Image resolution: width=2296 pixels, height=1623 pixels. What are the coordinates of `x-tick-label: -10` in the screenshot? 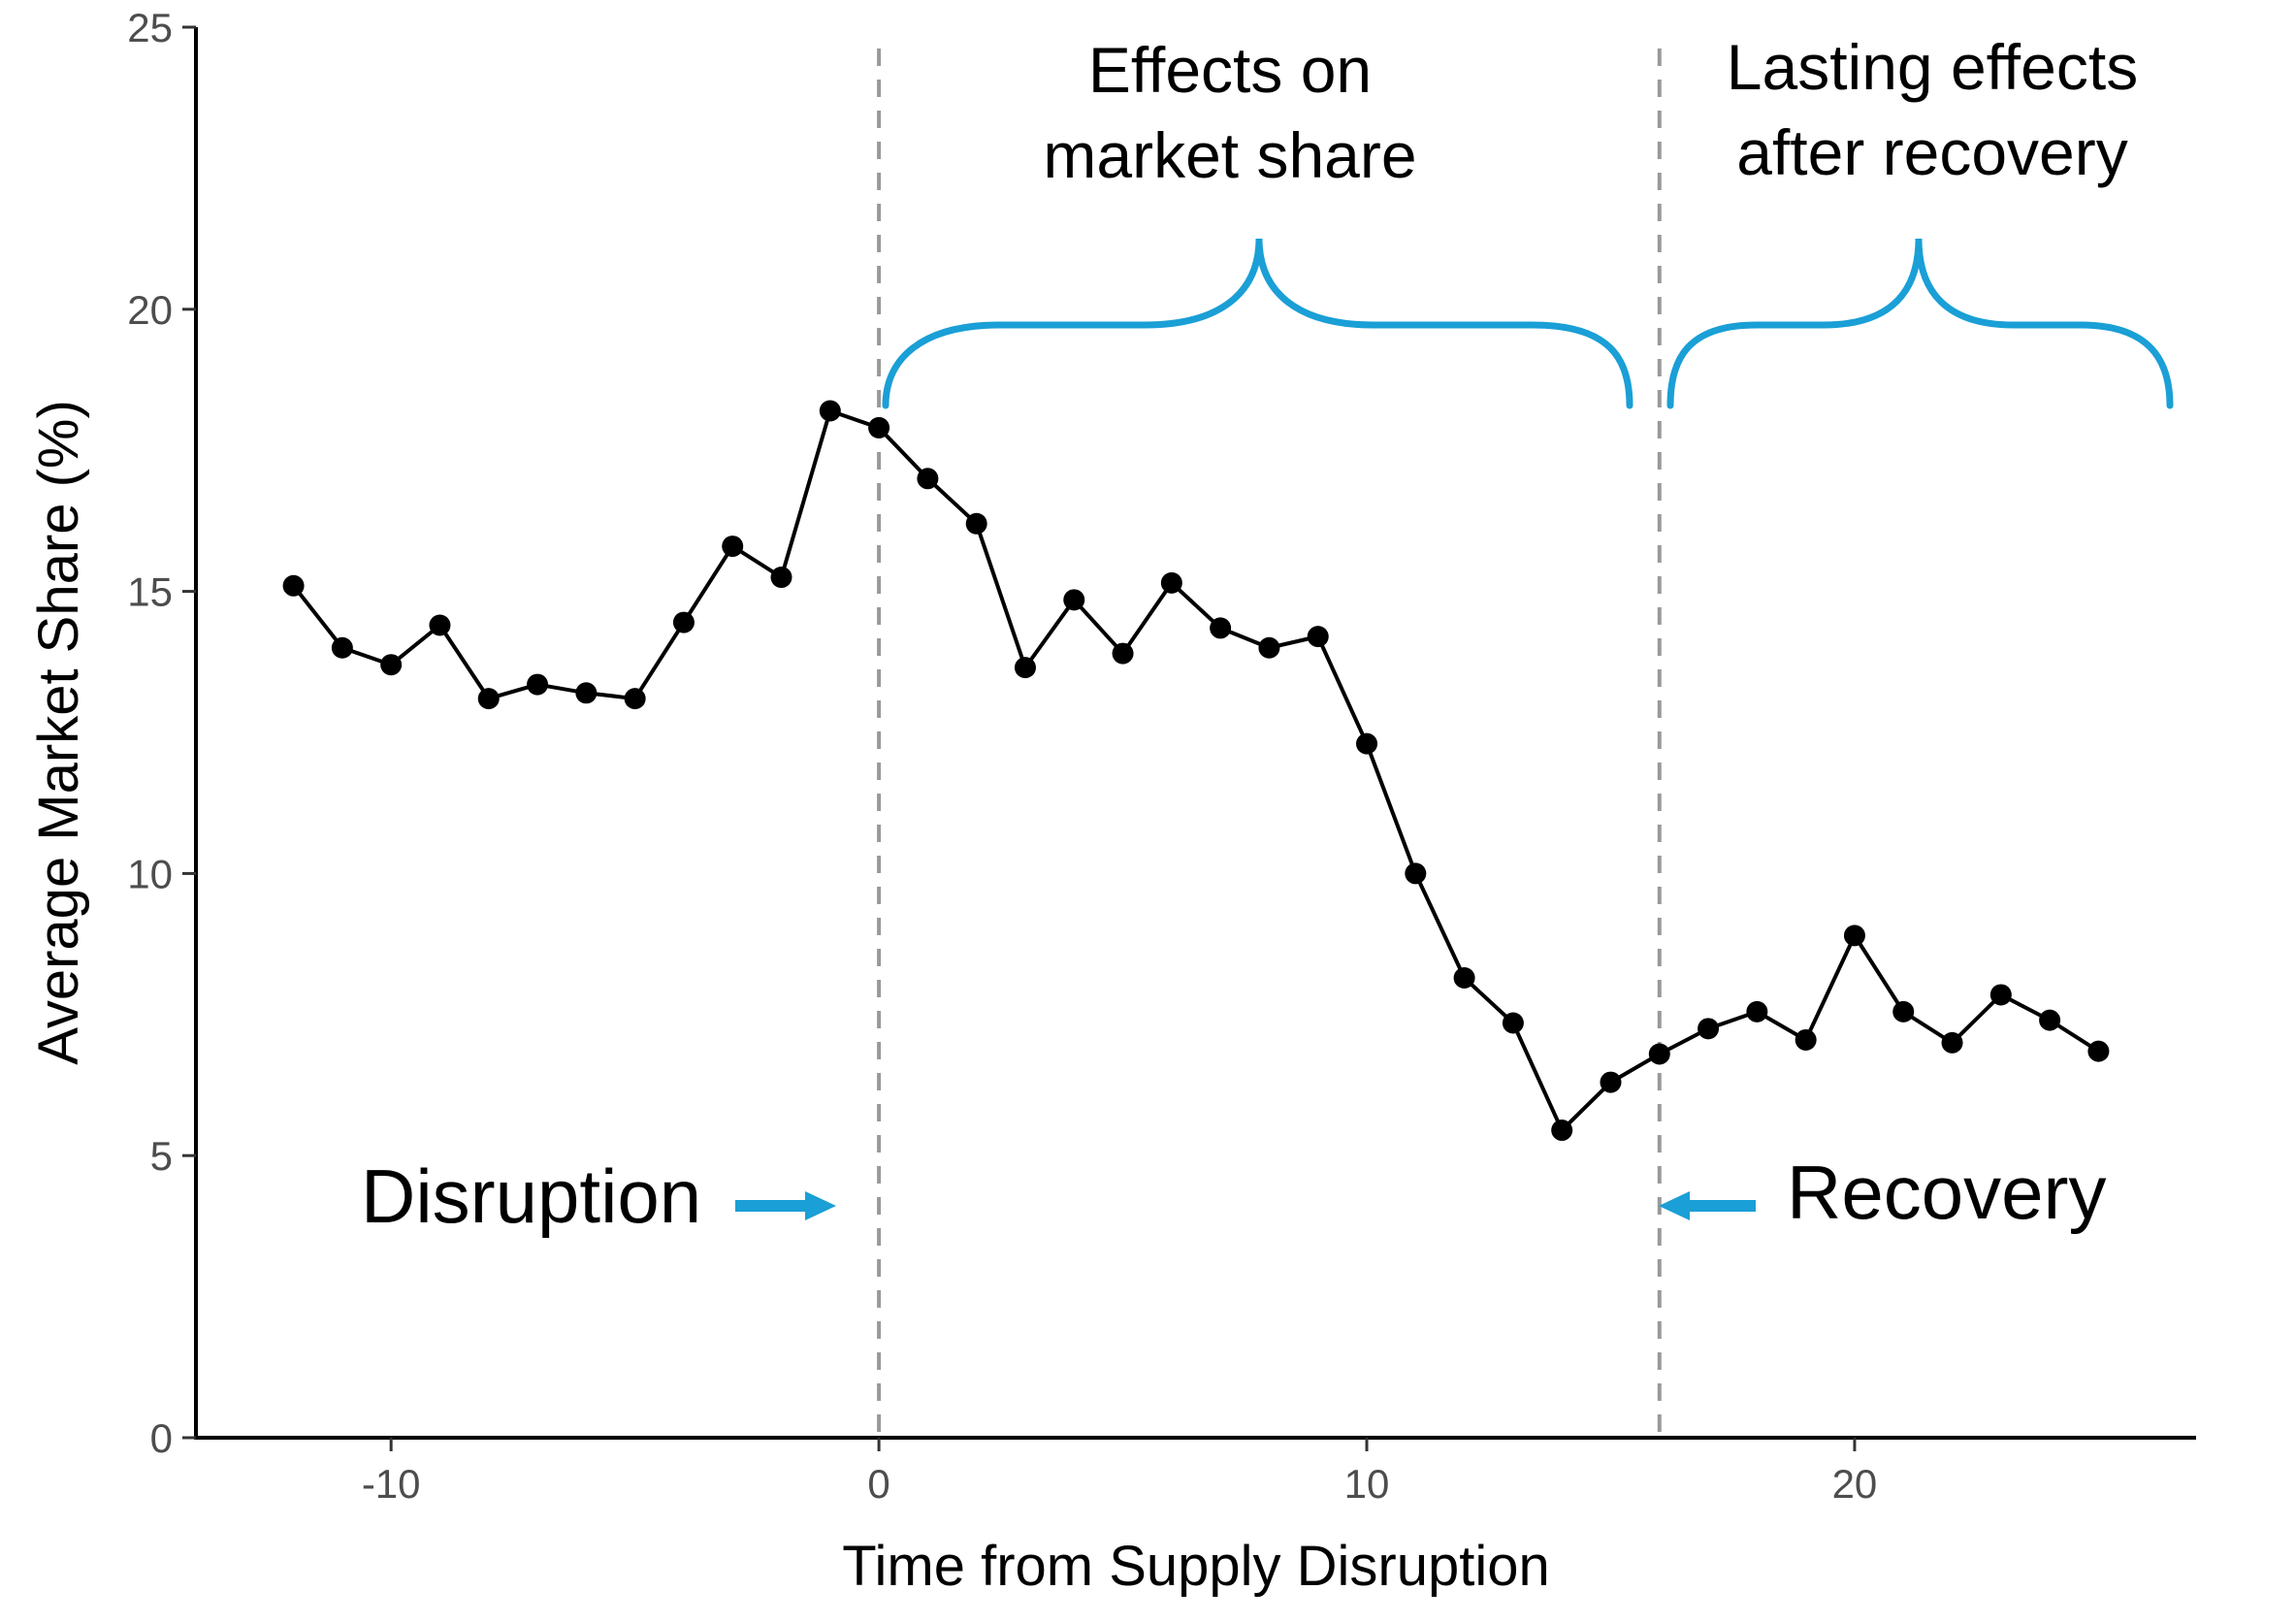 It's located at (392, 1484).